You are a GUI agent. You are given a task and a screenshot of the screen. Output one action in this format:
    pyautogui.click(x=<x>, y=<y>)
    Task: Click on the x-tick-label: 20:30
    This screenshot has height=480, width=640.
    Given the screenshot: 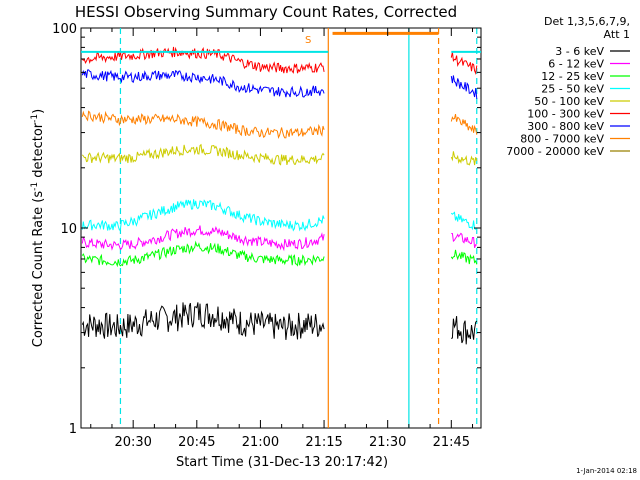 What is the action you would take?
    pyautogui.click(x=132, y=442)
    